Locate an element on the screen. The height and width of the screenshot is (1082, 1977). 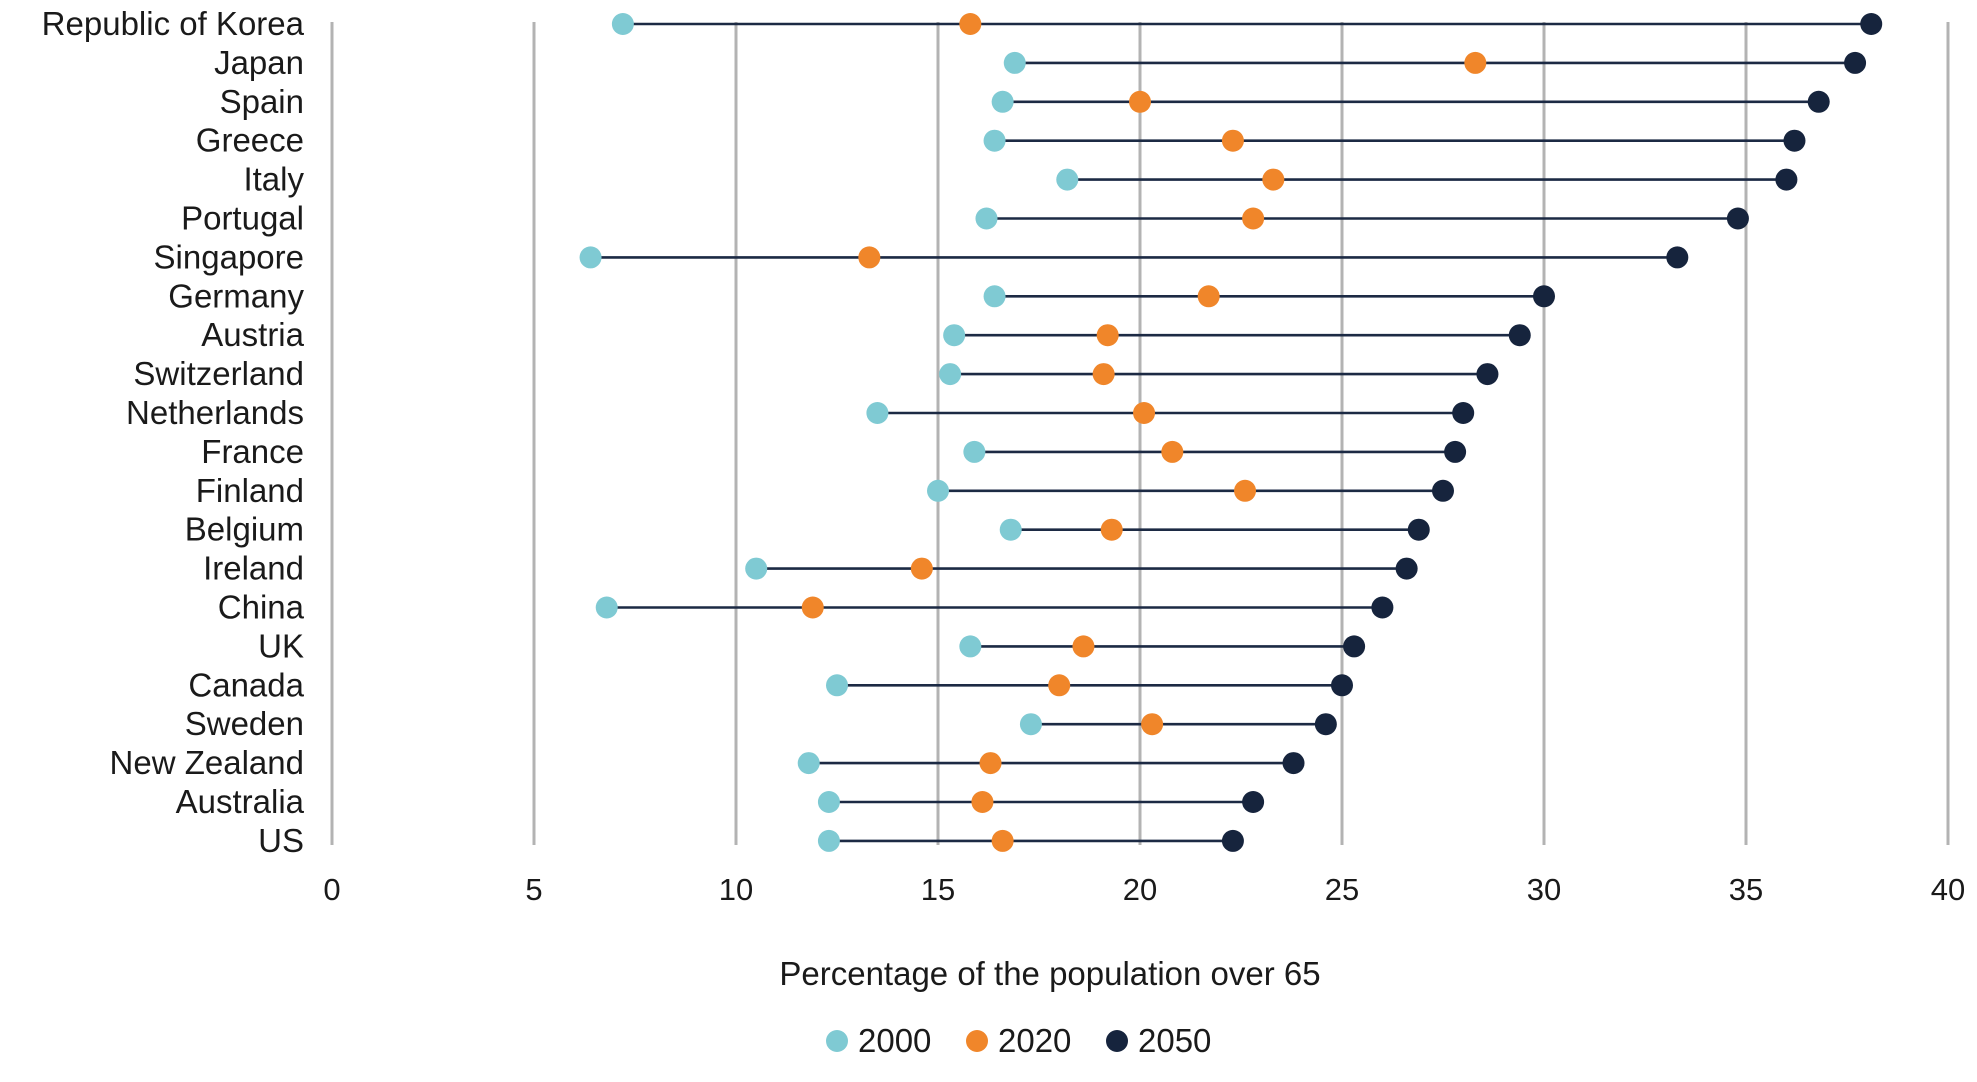
legend-label: 2050 is located at coordinates (1174, 1040).